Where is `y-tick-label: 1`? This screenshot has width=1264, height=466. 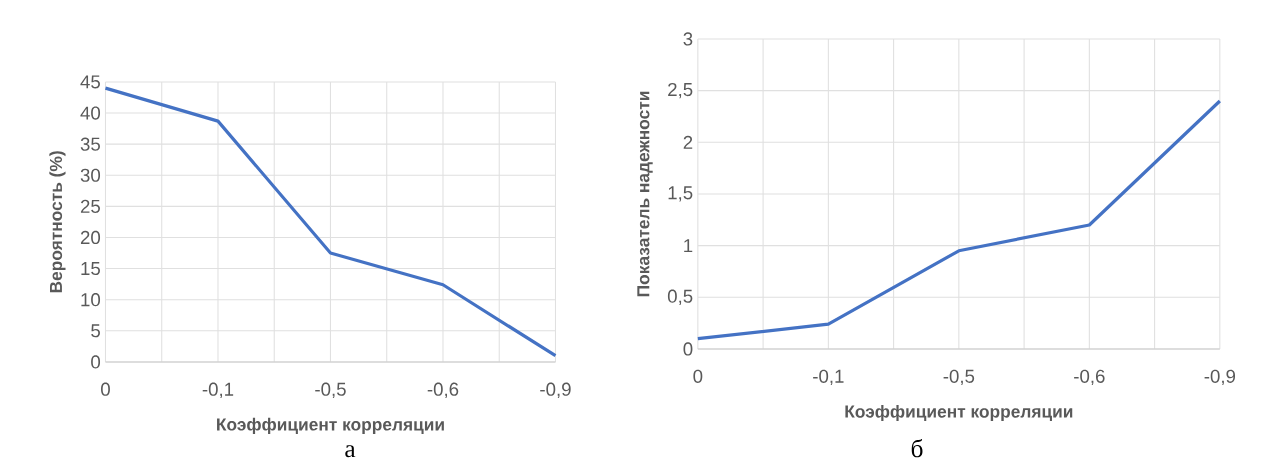
y-tick-label: 1 is located at coordinates (688, 246).